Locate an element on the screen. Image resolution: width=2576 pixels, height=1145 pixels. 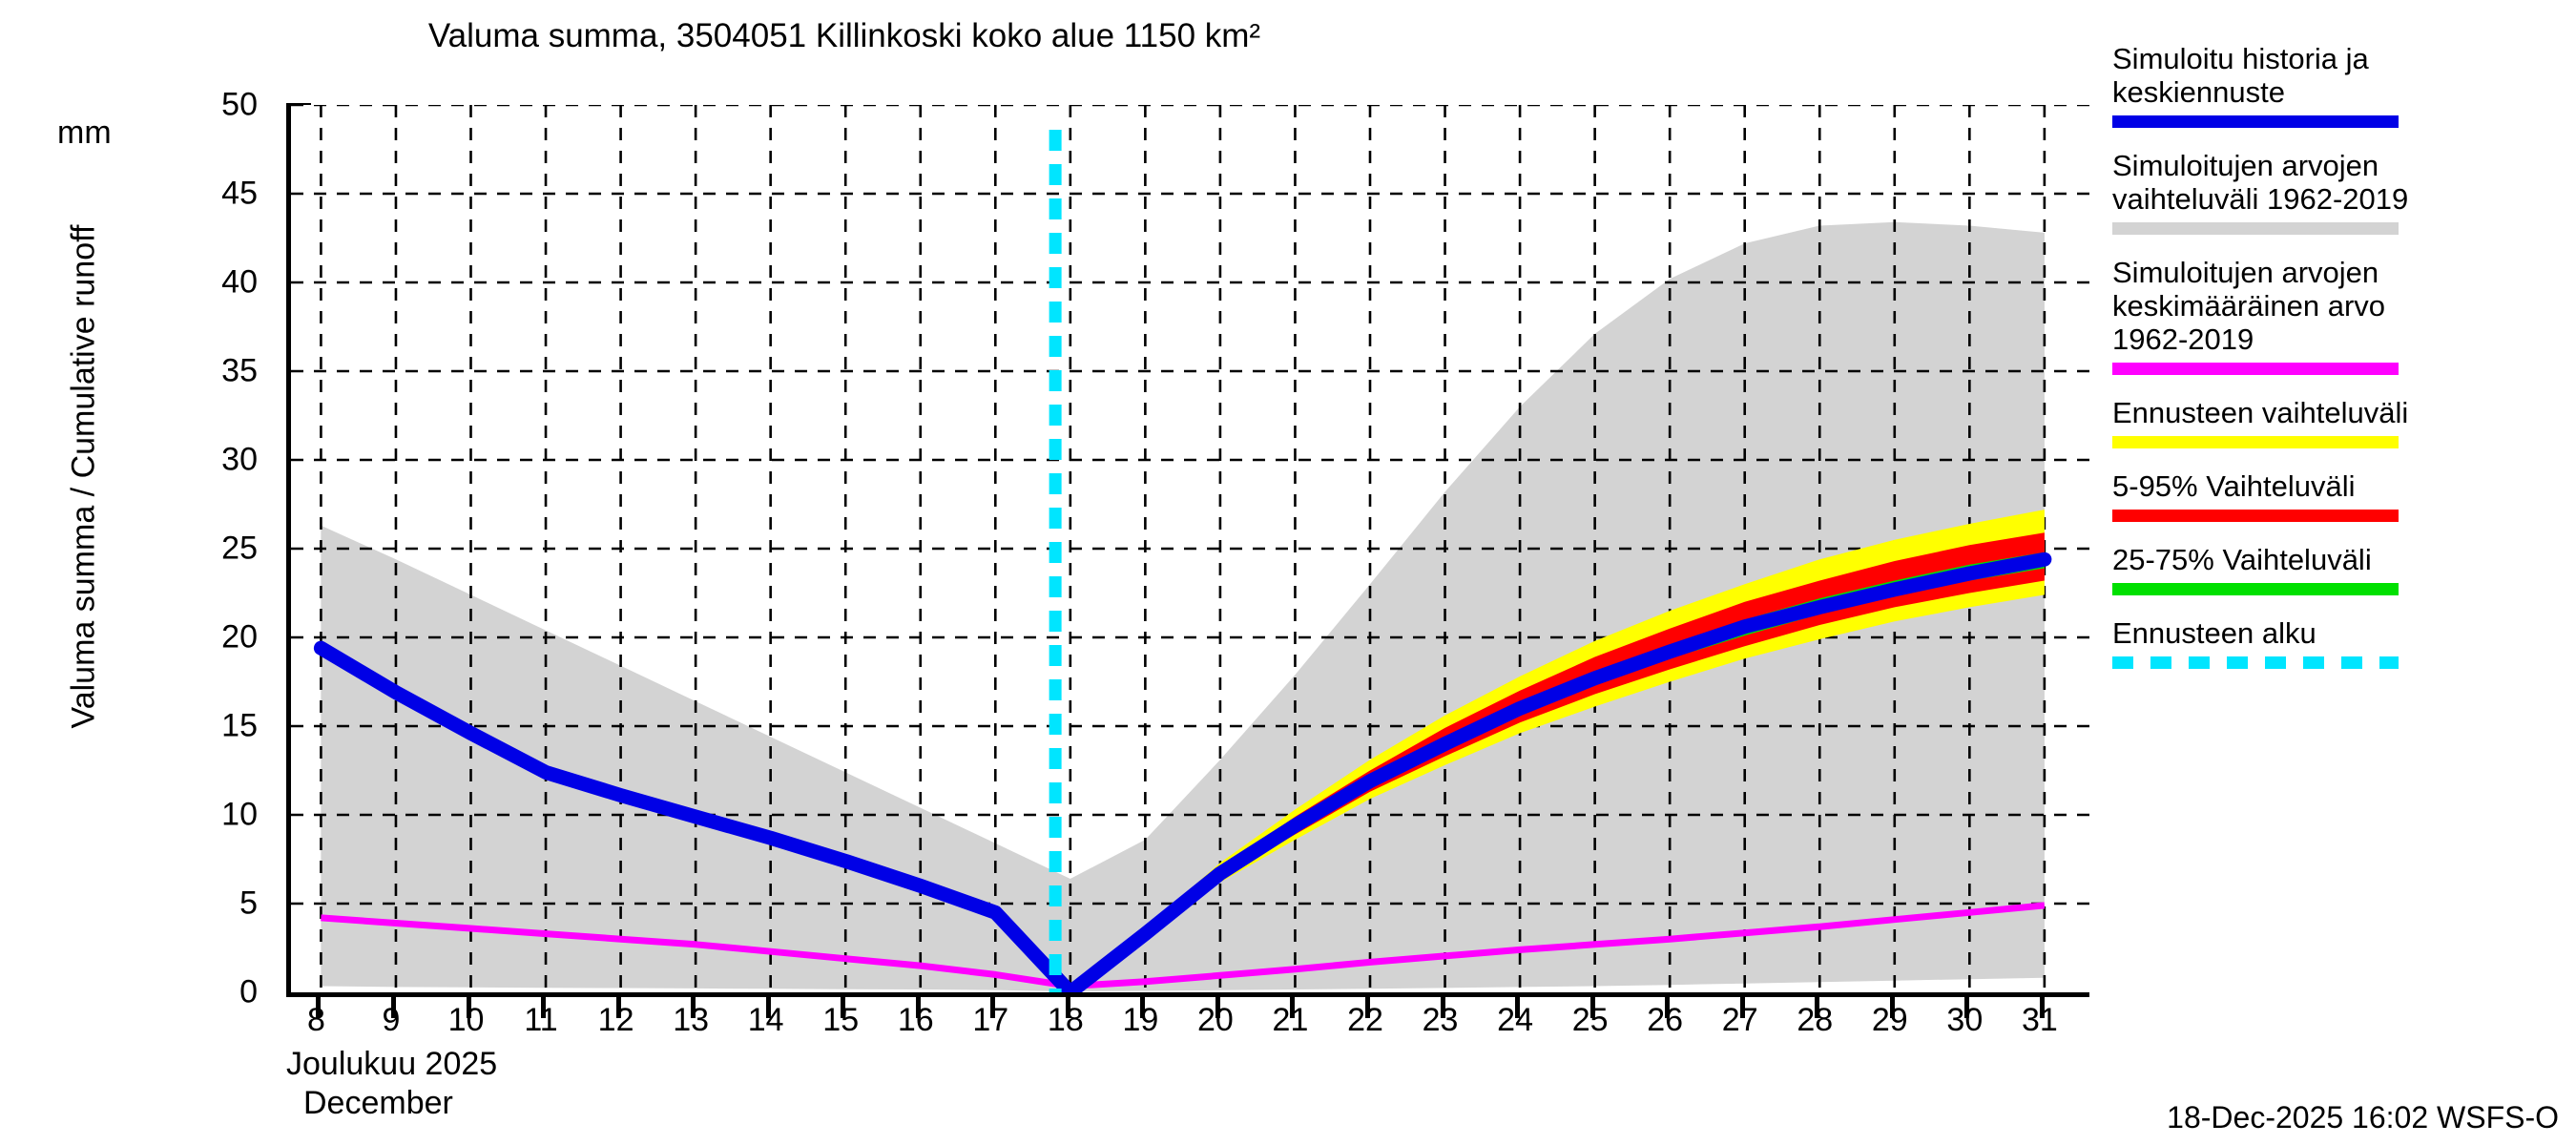
x-tick-label: 28 is located at coordinates (1815, 1020).